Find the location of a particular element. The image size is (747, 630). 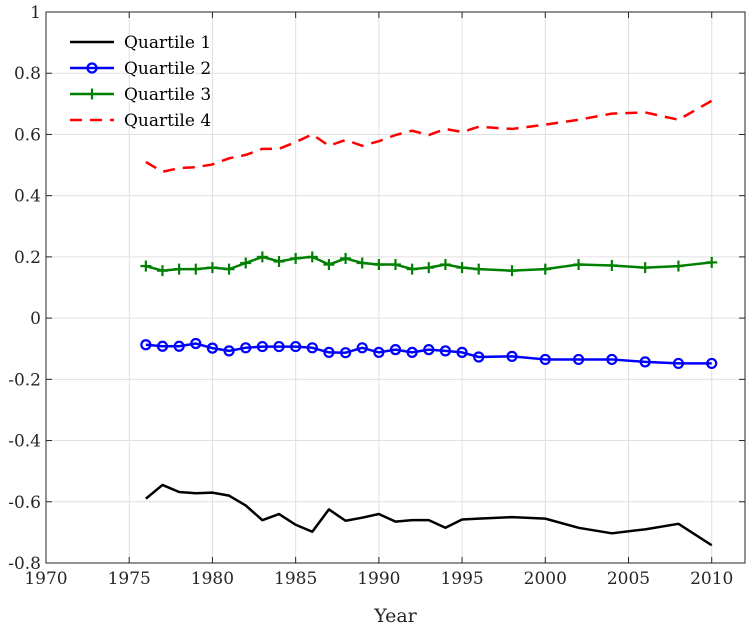

y-tick-label: 1 is located at coordinates (35, 13).